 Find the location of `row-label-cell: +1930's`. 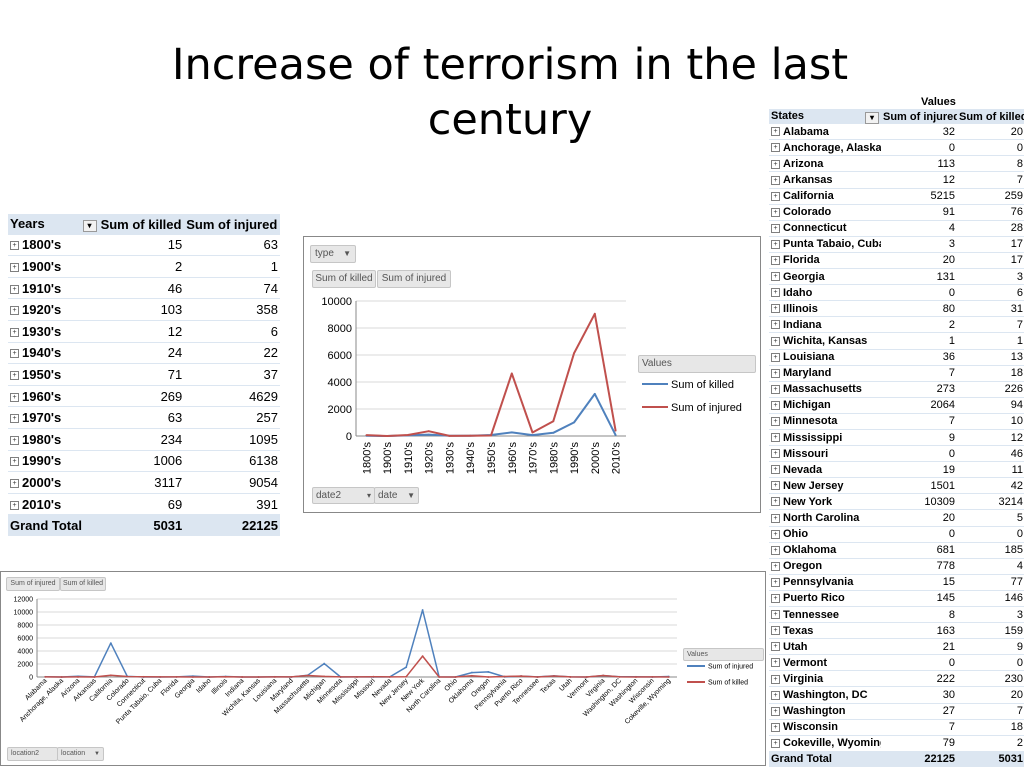

row-label-cell: +1930's is located at coordinates (53, 331).